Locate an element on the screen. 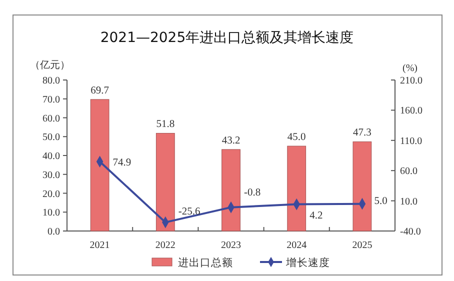 This screenshot has height=281, width=454. data-label: -0.8 is located at coordinates (252, 192).